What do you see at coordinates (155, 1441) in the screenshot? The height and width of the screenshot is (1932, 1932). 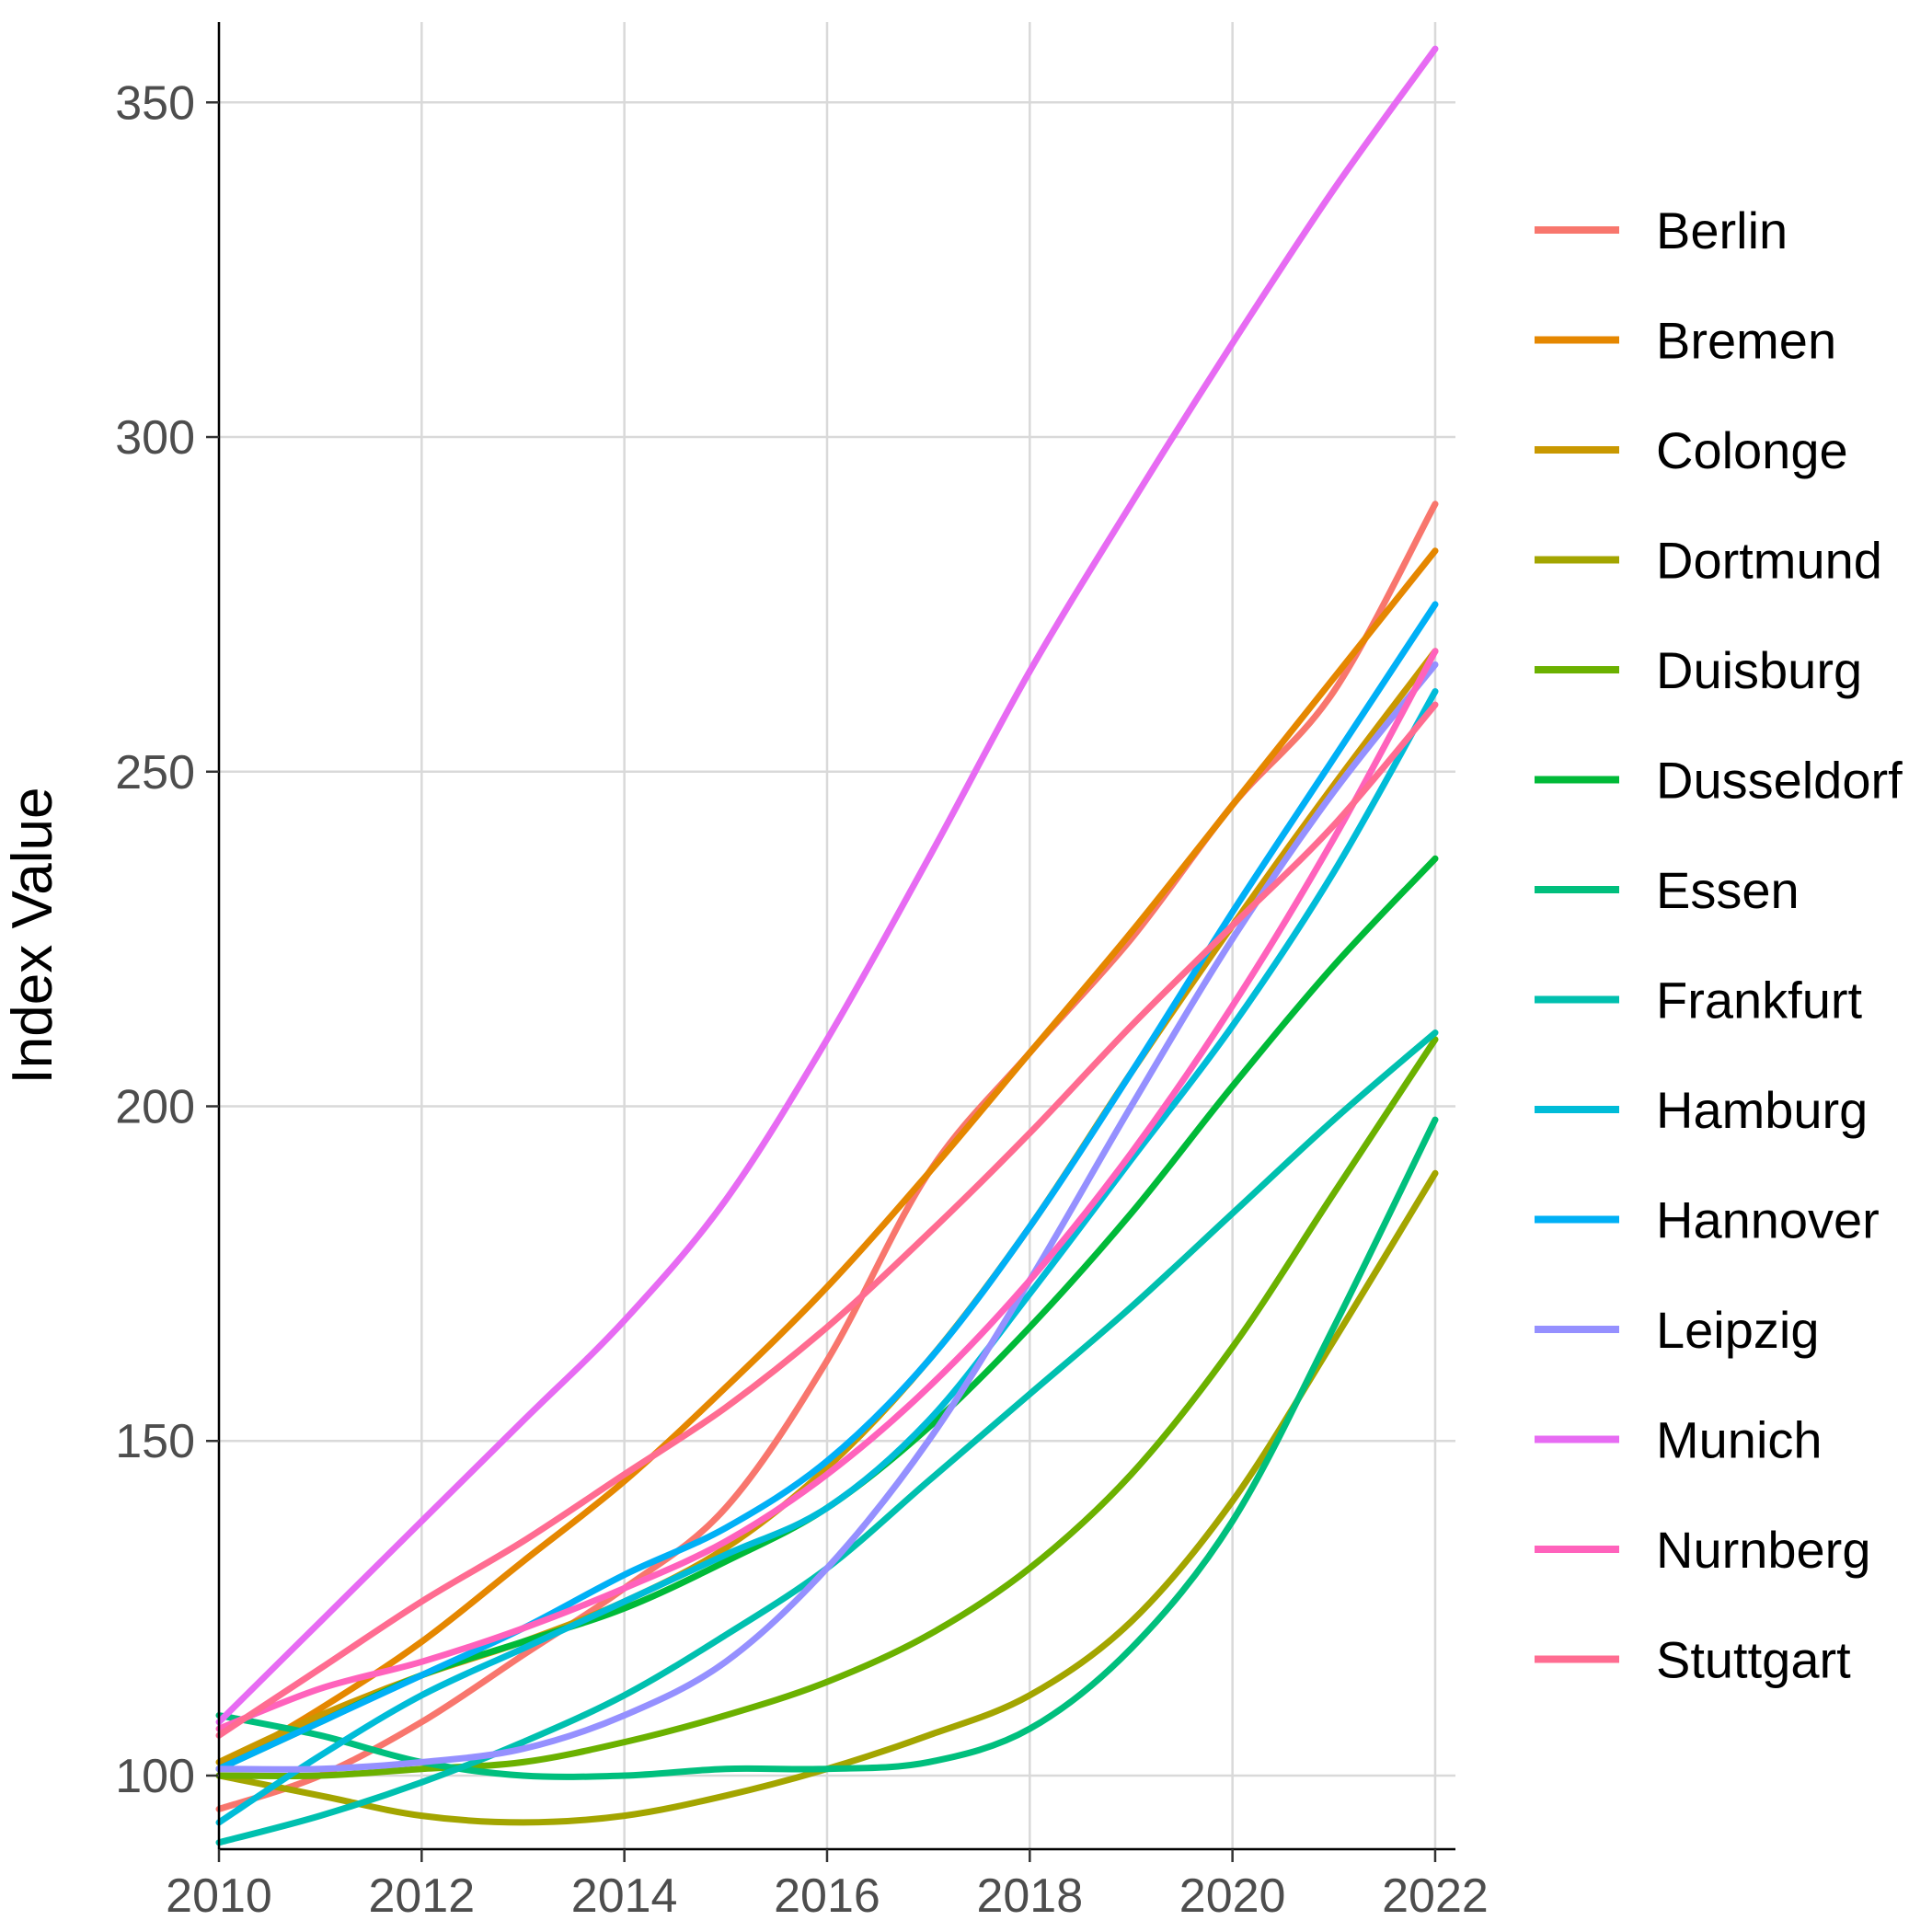 I see `y-tick-label-150: 150` at bounding box center [155, 1441].